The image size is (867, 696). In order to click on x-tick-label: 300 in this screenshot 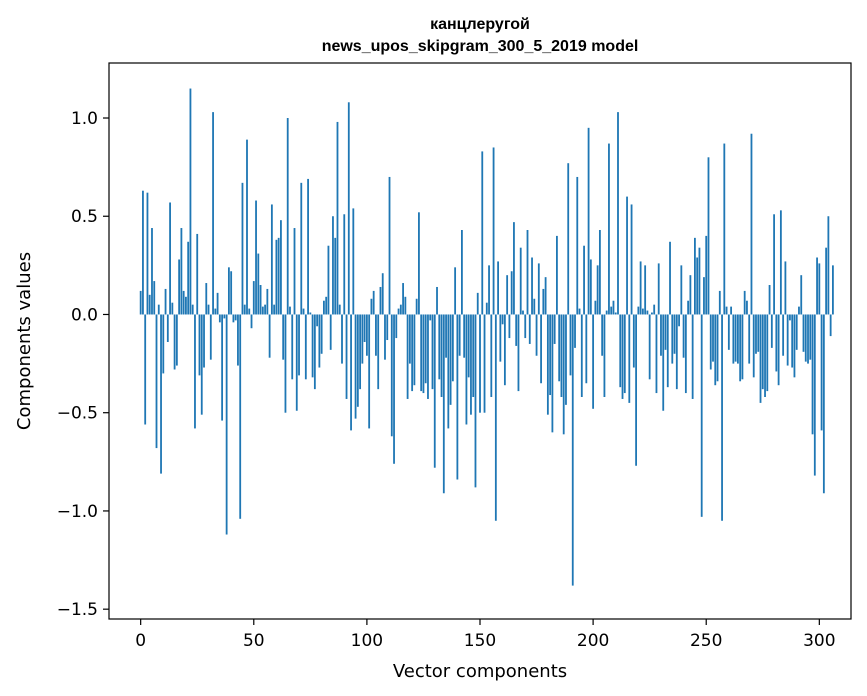, I will do `click(819, 641)`.